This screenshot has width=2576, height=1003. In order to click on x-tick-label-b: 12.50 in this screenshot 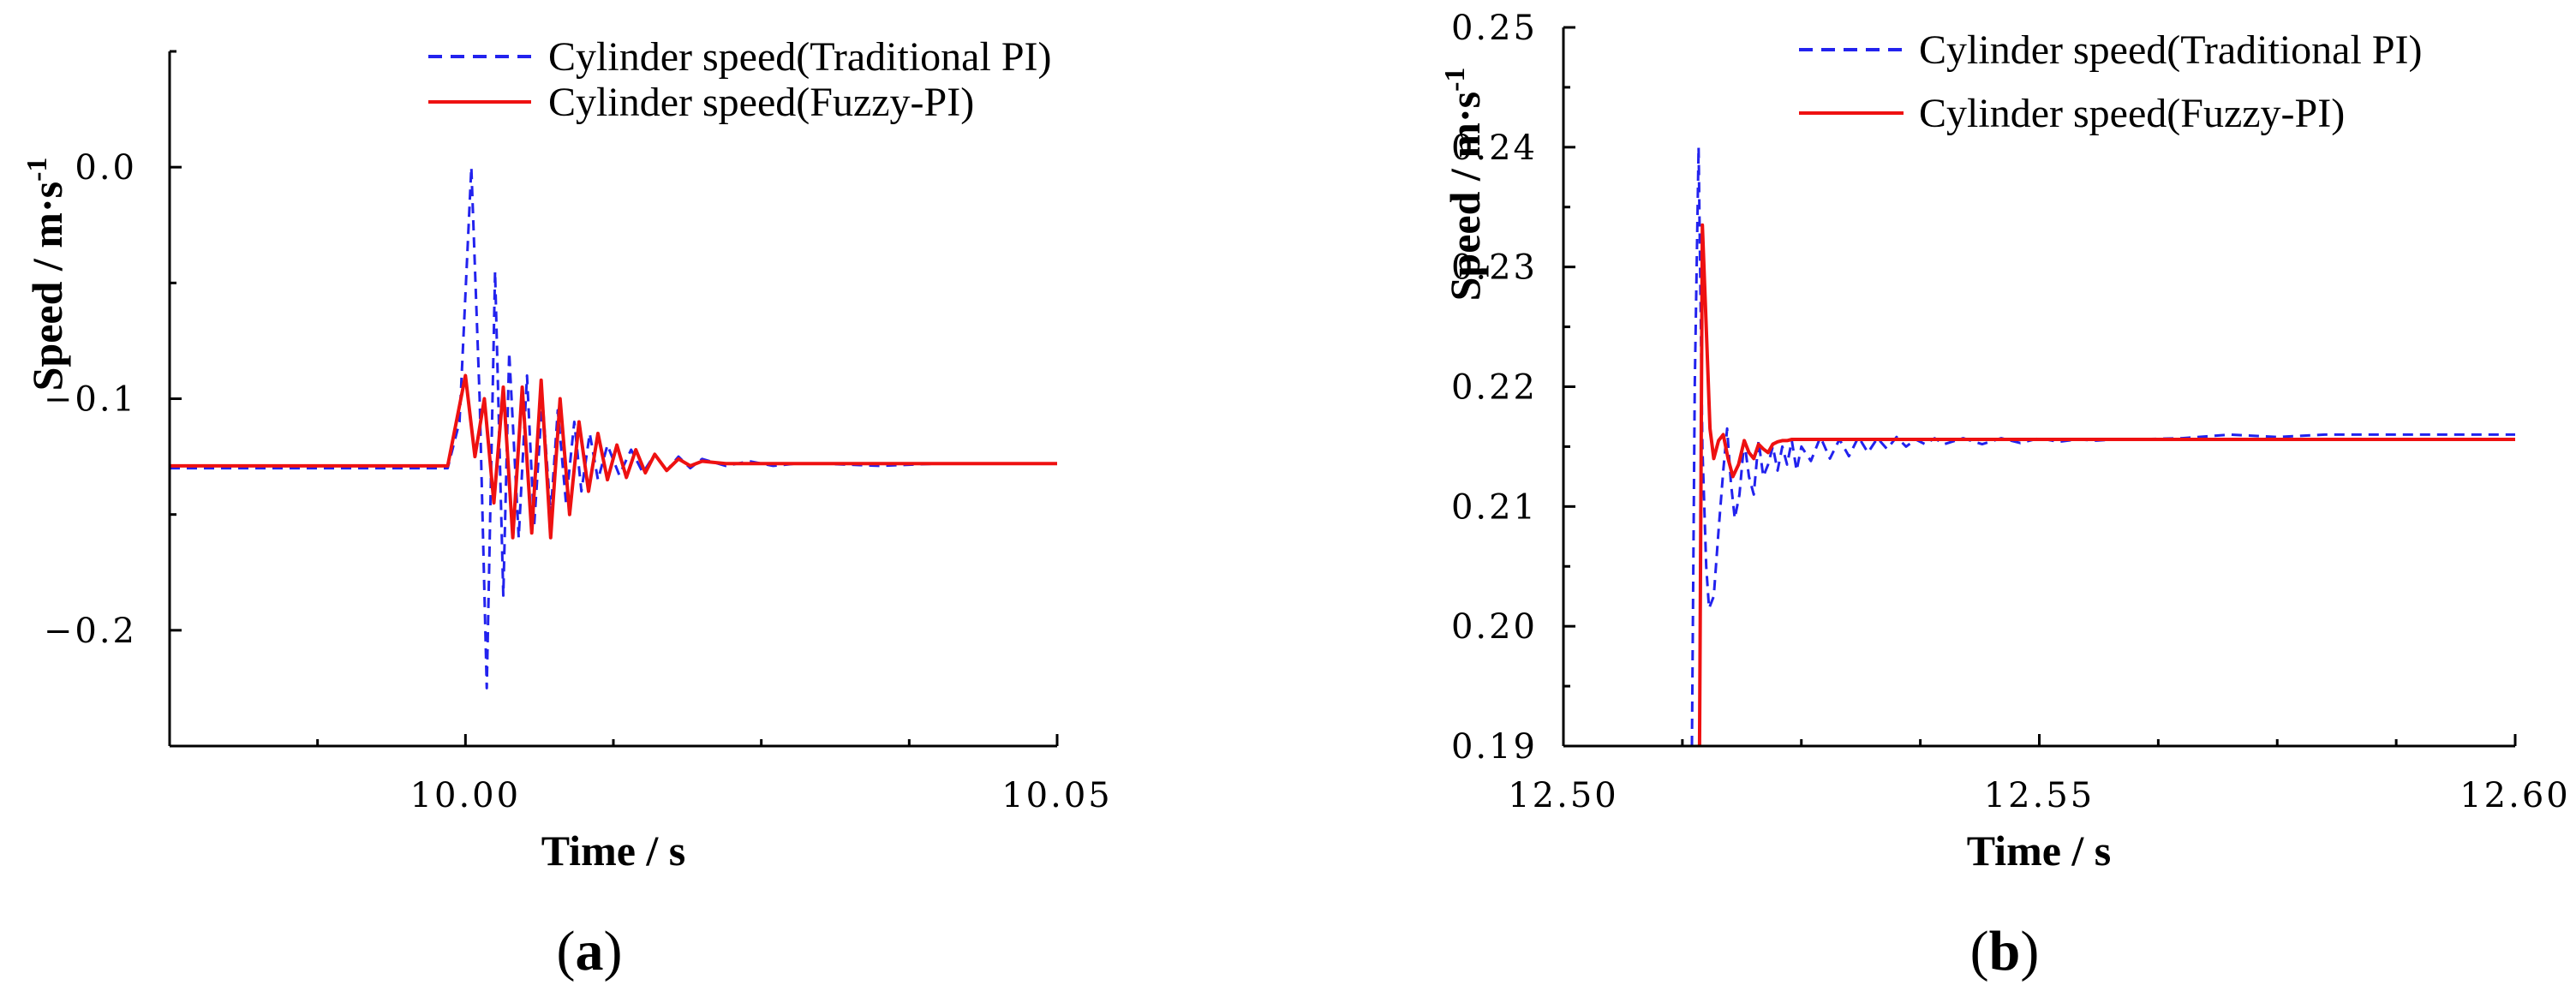, I will do `click(1563, 796)`.